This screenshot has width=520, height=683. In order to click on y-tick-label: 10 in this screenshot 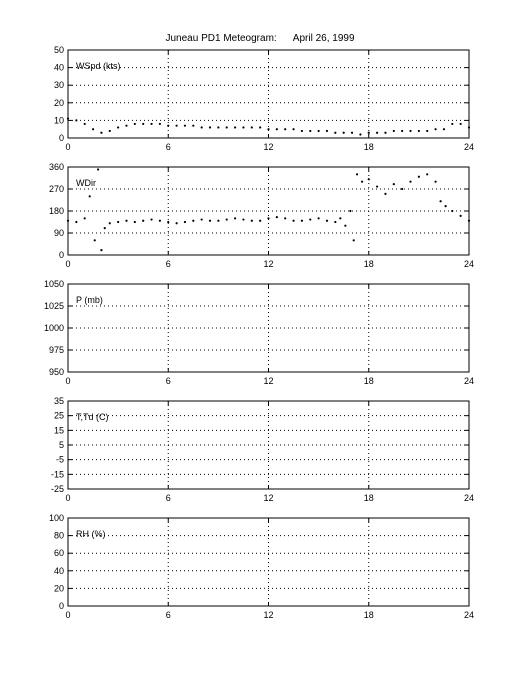, I will do `click(59, 120)`.